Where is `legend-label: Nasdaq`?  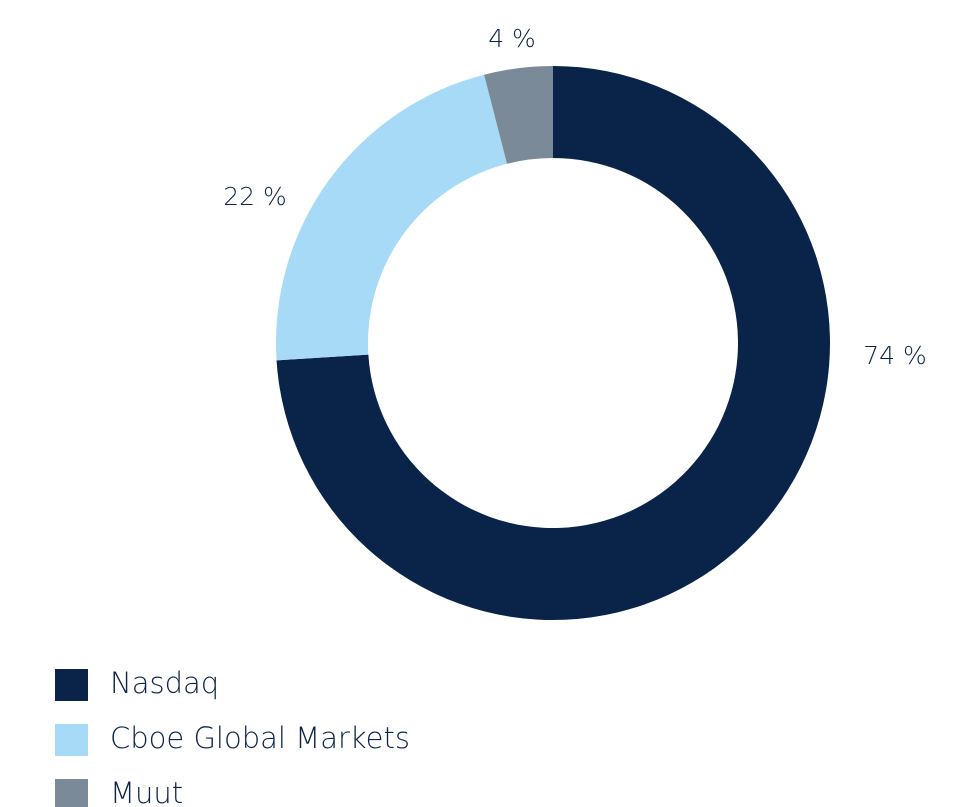 legend-label: Nasdaq is located at coordinates (164, 683).